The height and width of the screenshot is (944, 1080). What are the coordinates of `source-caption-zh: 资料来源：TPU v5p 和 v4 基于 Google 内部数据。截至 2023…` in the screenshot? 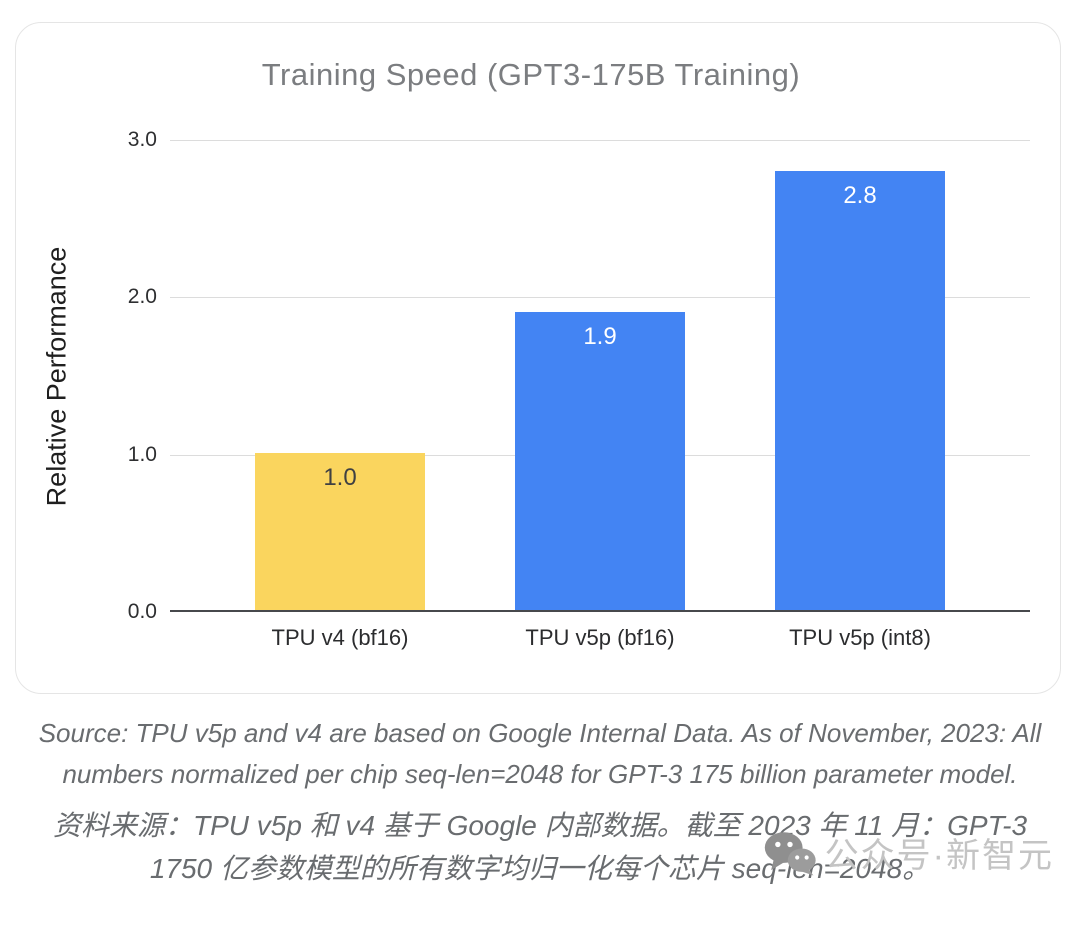 It's located at (540, 847).